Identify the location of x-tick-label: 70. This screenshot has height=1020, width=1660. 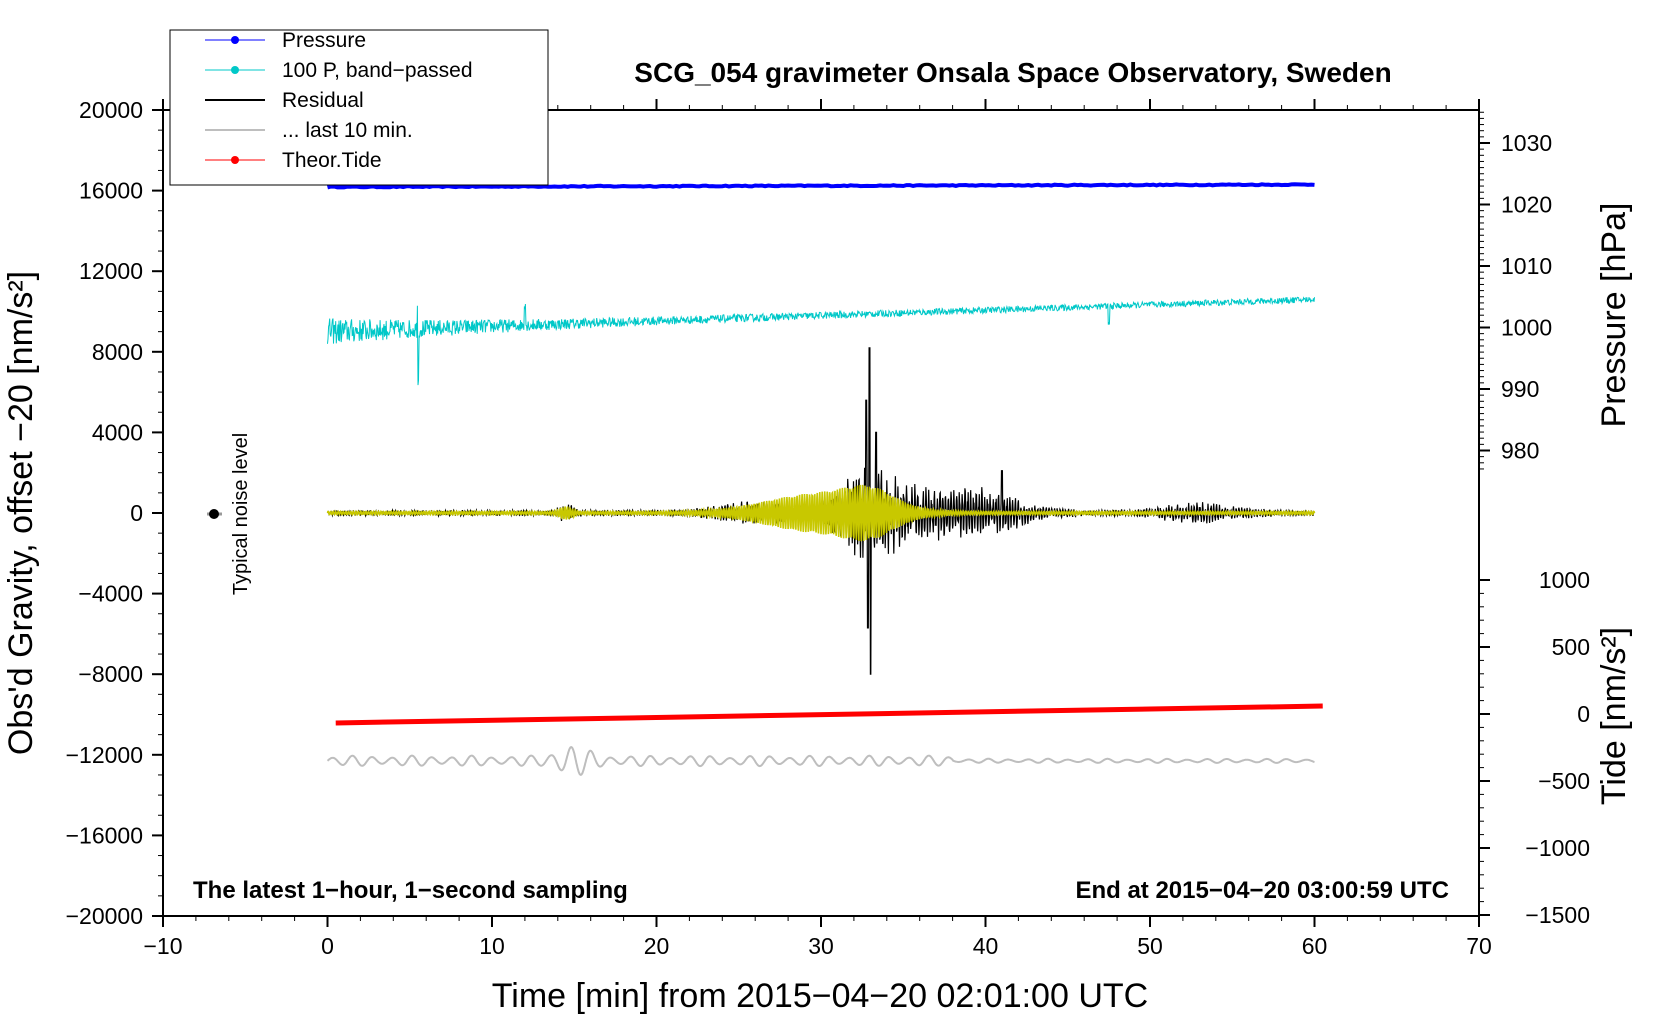
(1479, 946).